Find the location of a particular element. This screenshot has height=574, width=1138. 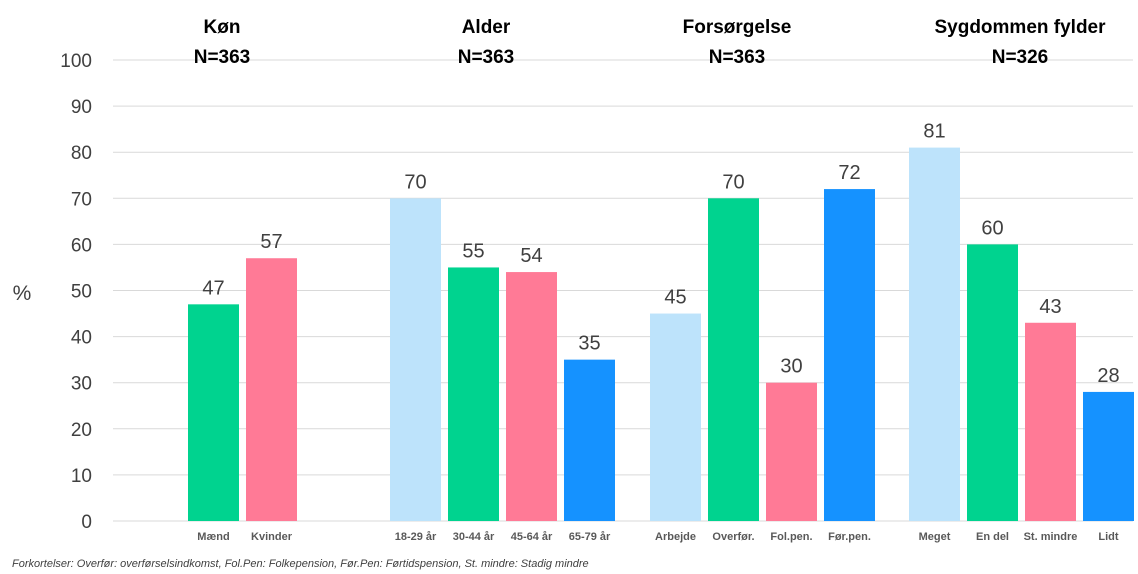

group-title: Køn is located at coordinates (222, 27).